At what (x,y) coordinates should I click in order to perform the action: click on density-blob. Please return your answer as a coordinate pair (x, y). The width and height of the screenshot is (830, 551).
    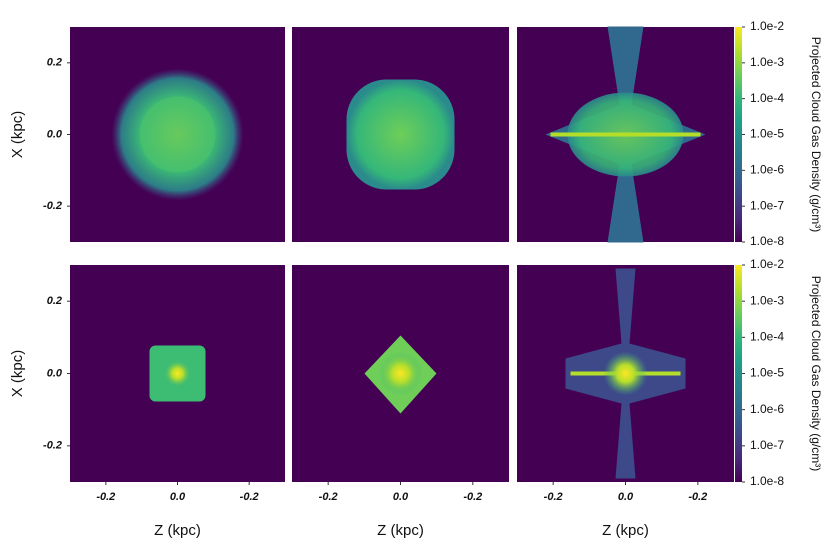
    Looking at the image, I should click on (400, 134).